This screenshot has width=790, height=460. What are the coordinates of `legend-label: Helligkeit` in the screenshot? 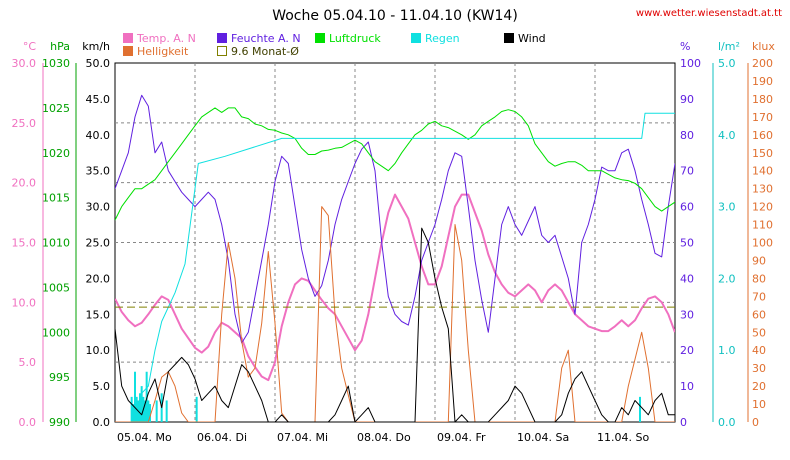 It's located at (163, 51).